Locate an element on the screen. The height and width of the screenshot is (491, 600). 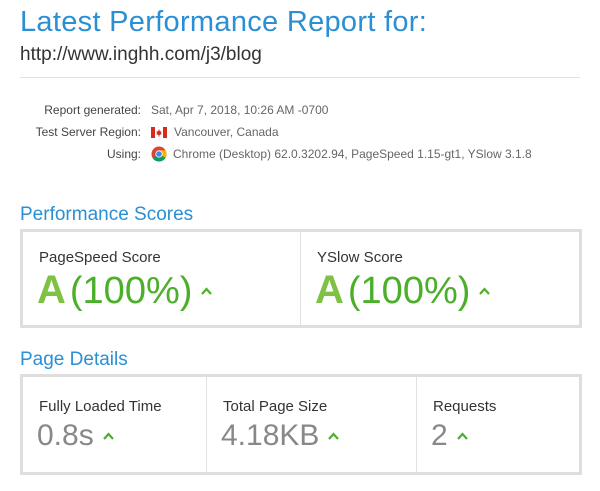
total-page-size-value: 4.18KB is located at coordinates (270, 435).